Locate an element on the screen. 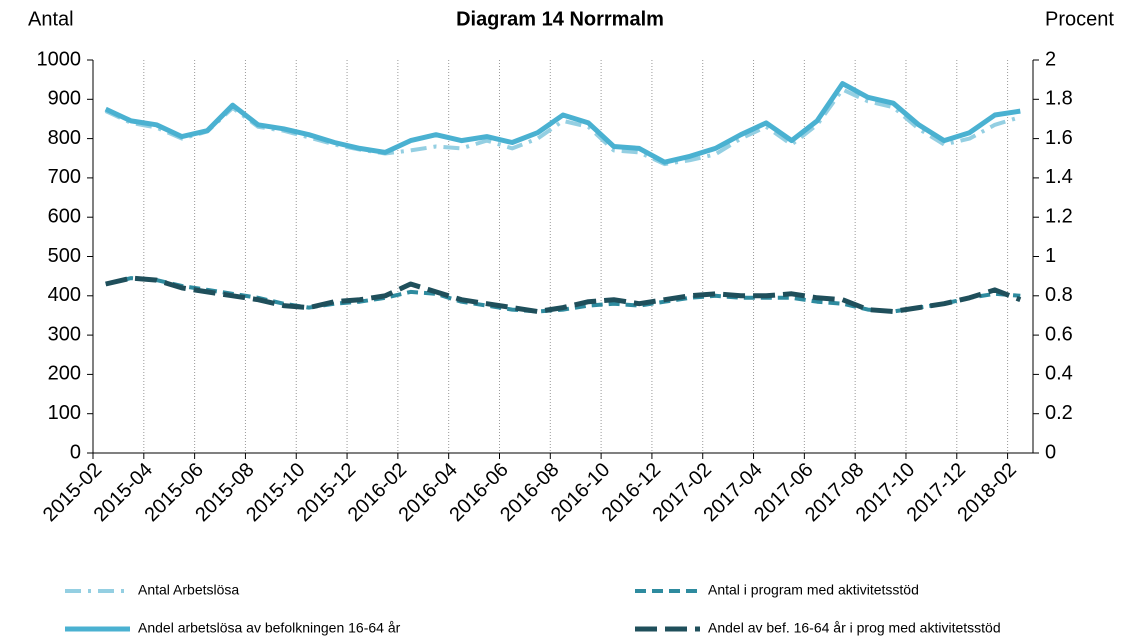 The image size is (1143, 641). y2-tick-label: 2 is located at coordinates (1050, 59).